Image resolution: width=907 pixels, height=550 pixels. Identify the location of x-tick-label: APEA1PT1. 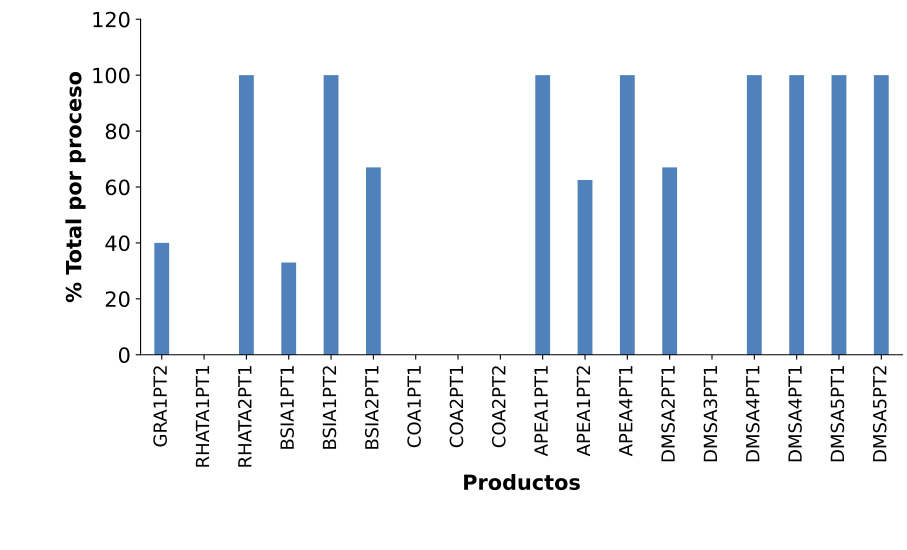
(541, 411).